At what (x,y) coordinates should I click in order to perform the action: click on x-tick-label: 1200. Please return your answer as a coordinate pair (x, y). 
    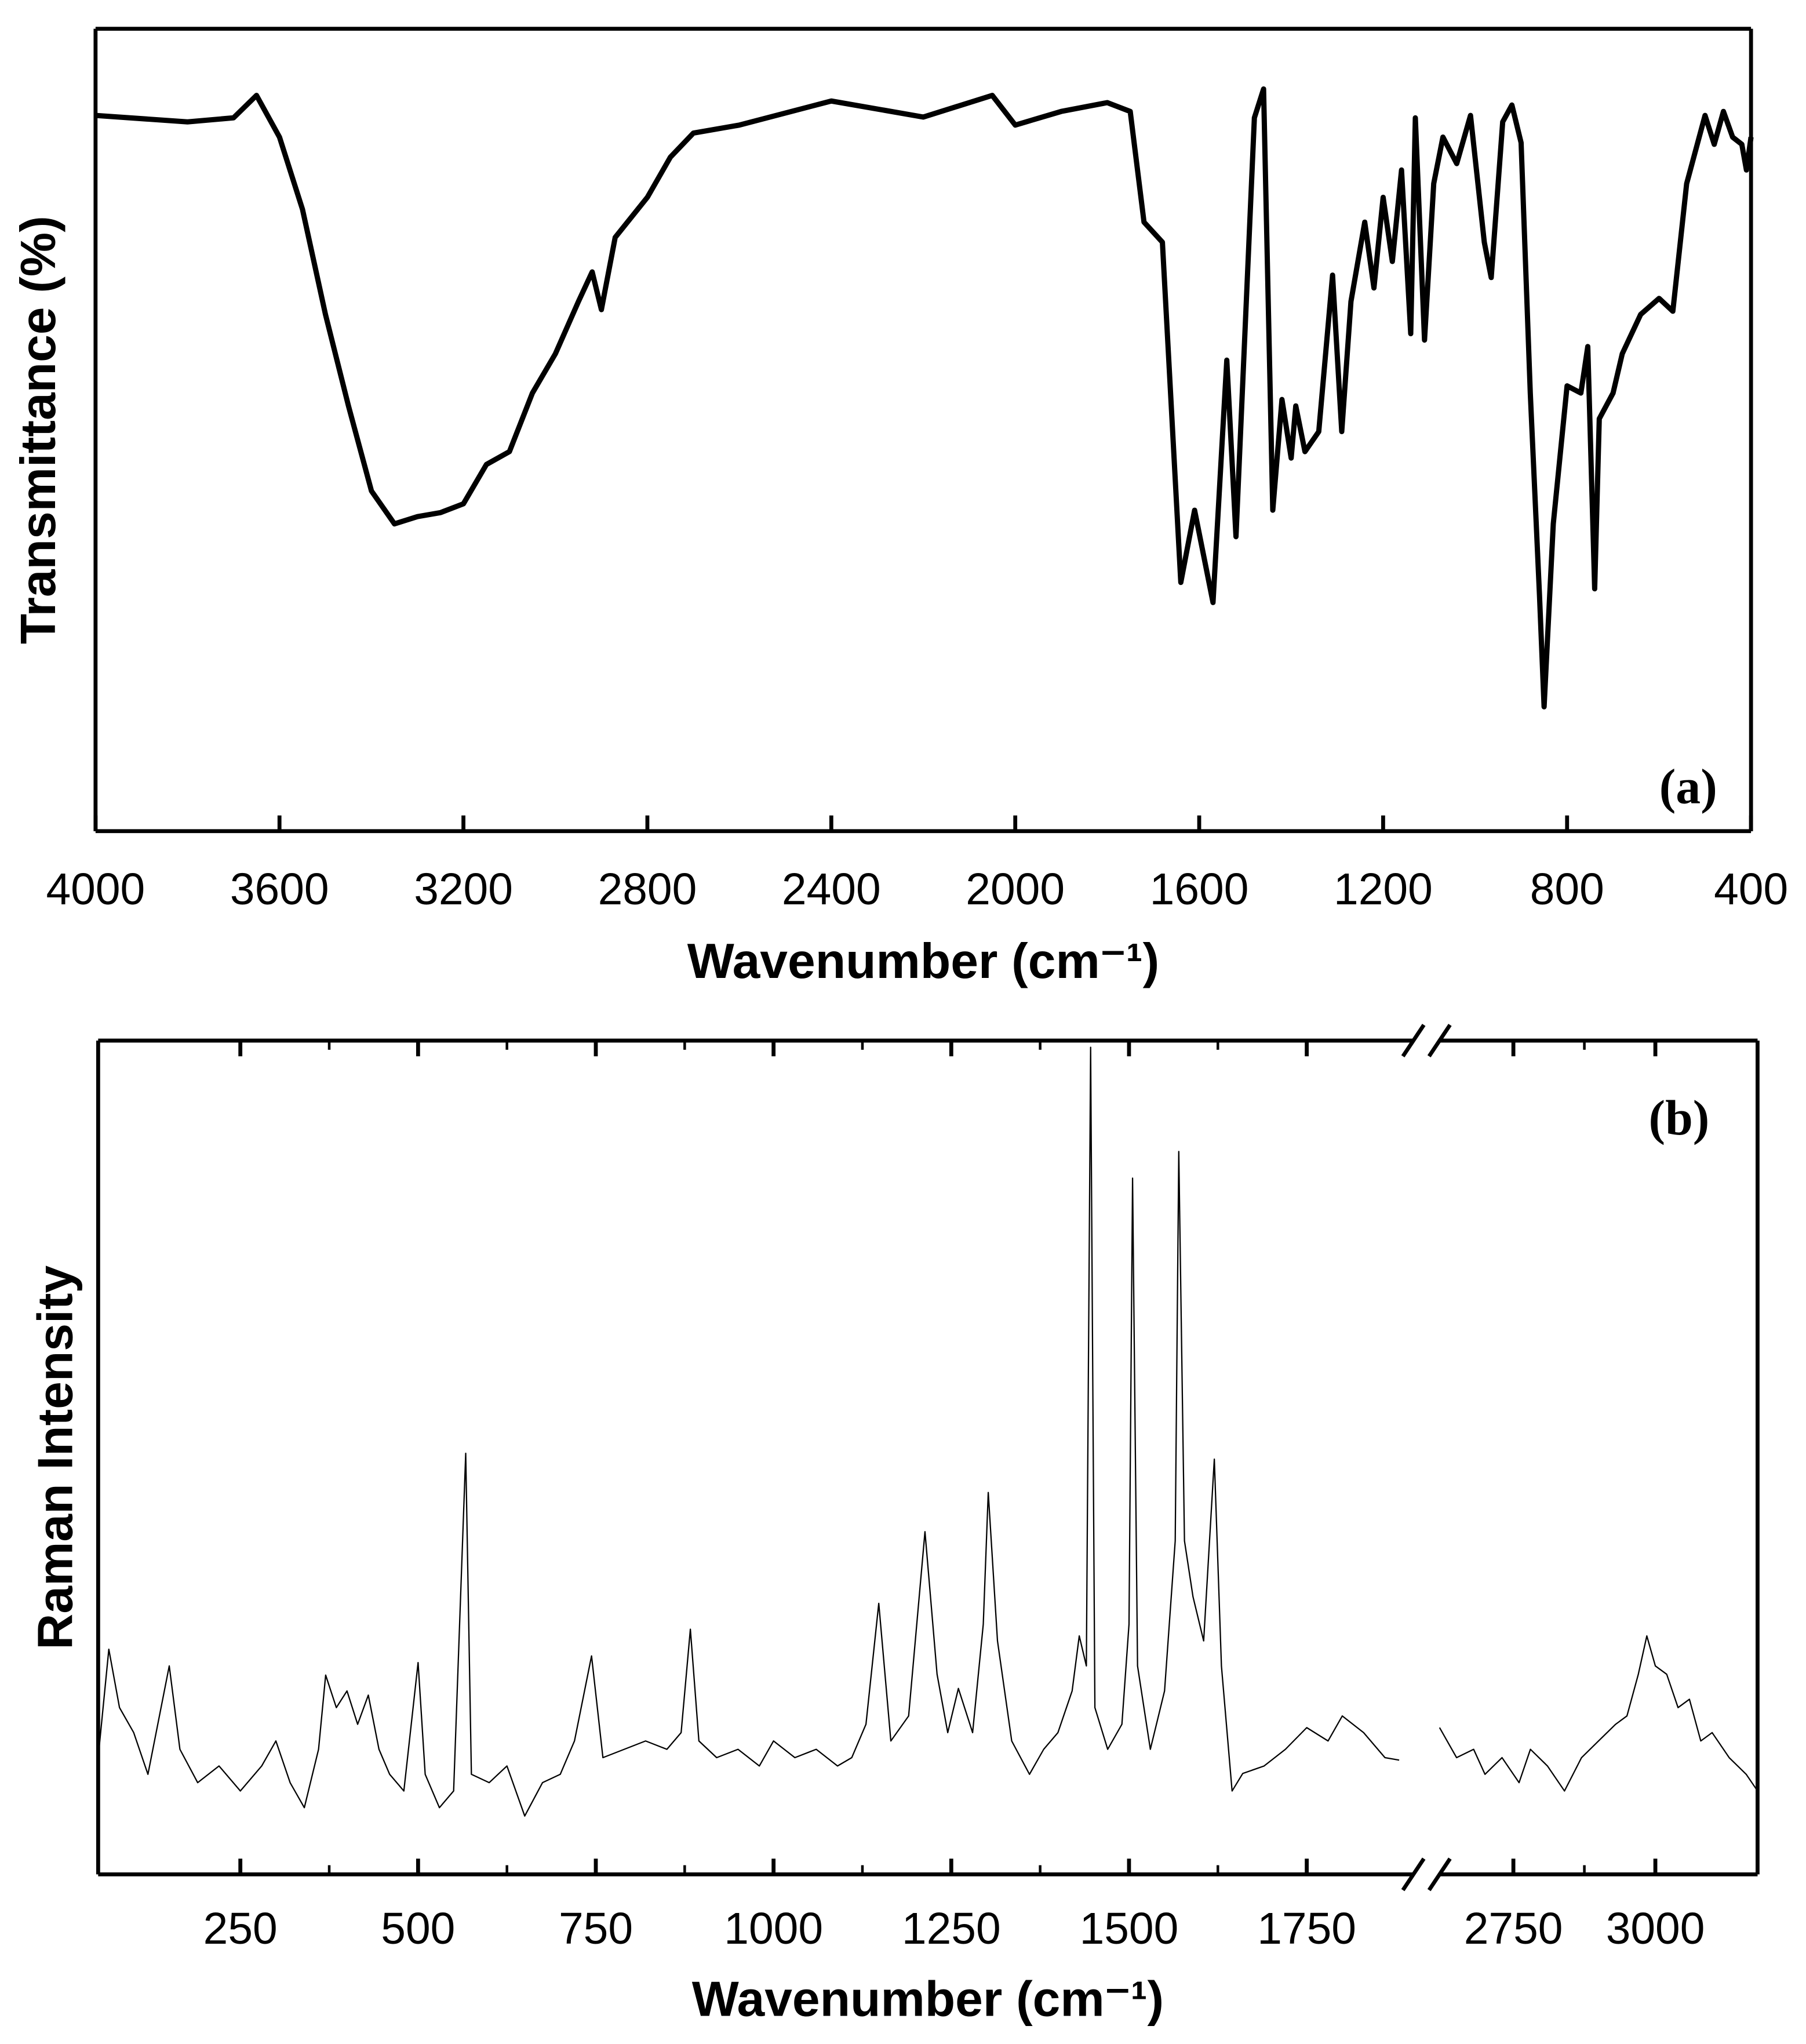
    Looking at the image, I should click on (1383, 889).